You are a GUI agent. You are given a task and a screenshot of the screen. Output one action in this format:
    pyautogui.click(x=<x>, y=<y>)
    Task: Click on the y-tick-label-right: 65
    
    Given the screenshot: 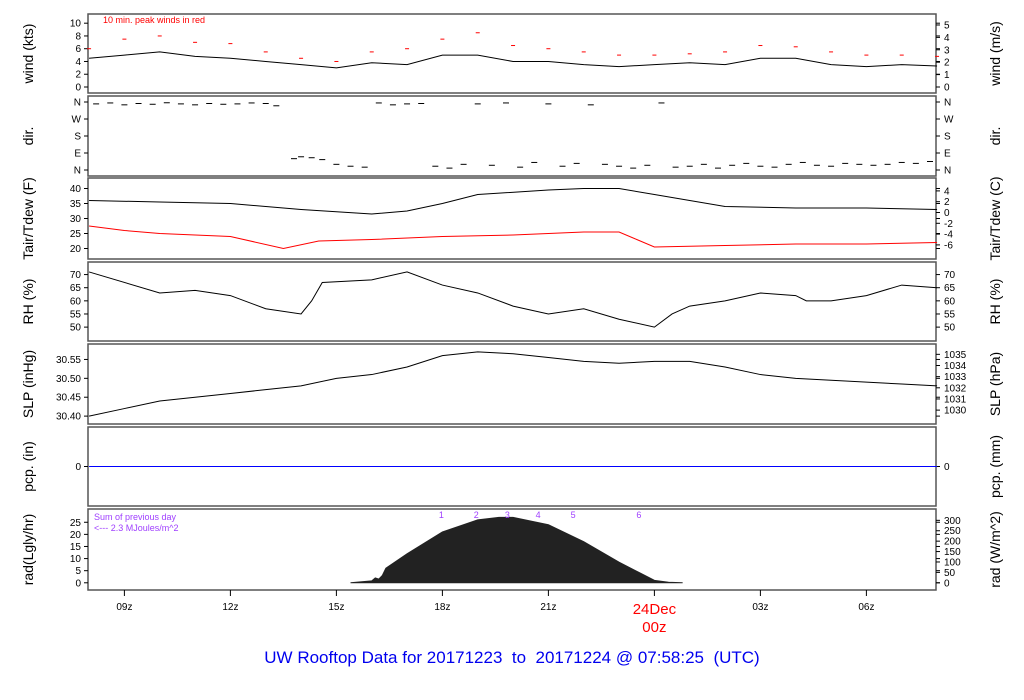 What is the action you would take?
    pyautogui.click(x=950, y=288)
    